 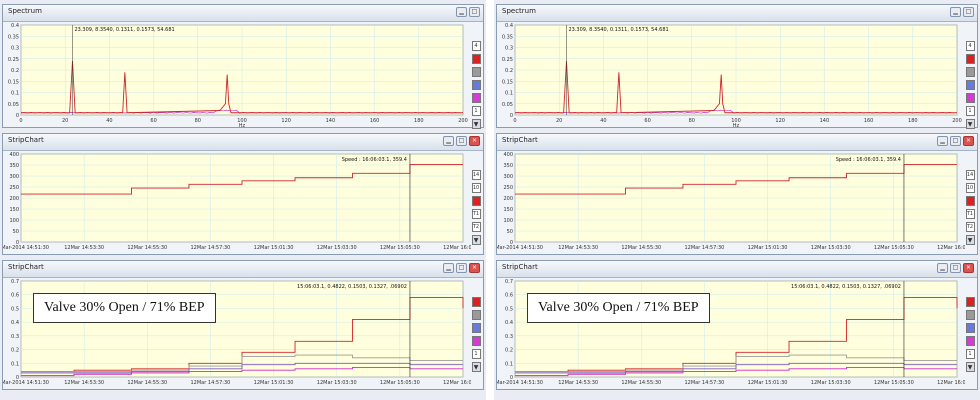 I want to click on x-tick-label: 200, so click(x=463, y=121).